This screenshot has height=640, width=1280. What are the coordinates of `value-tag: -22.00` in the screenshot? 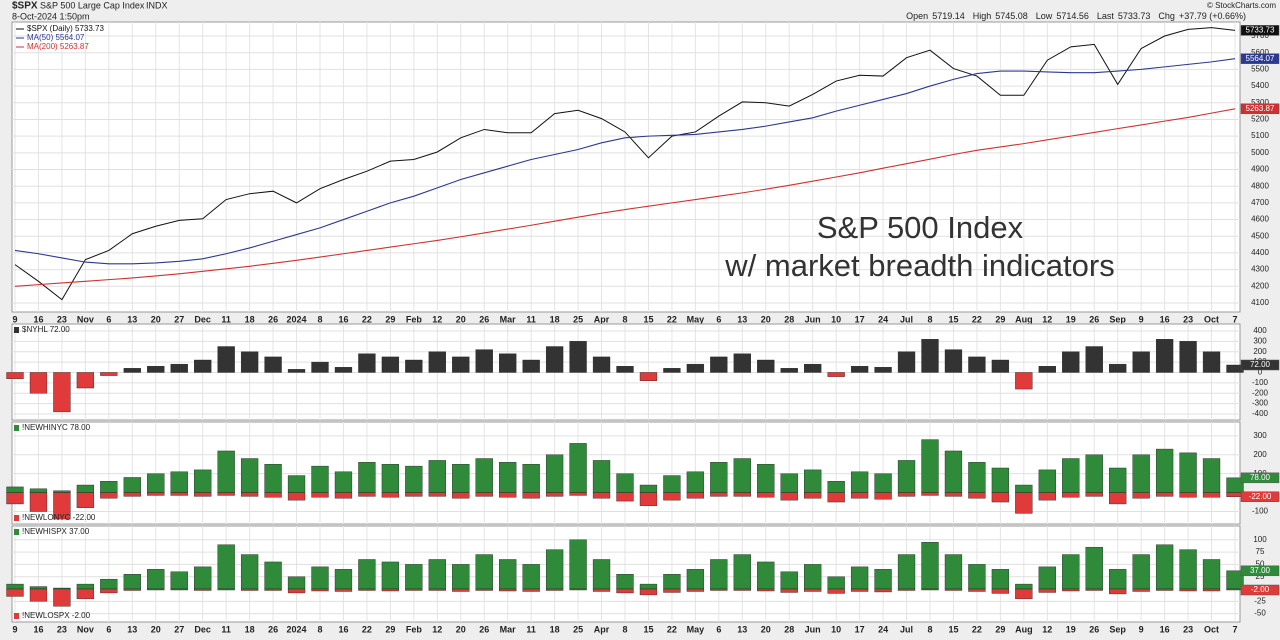 It's located at (1260, 496).